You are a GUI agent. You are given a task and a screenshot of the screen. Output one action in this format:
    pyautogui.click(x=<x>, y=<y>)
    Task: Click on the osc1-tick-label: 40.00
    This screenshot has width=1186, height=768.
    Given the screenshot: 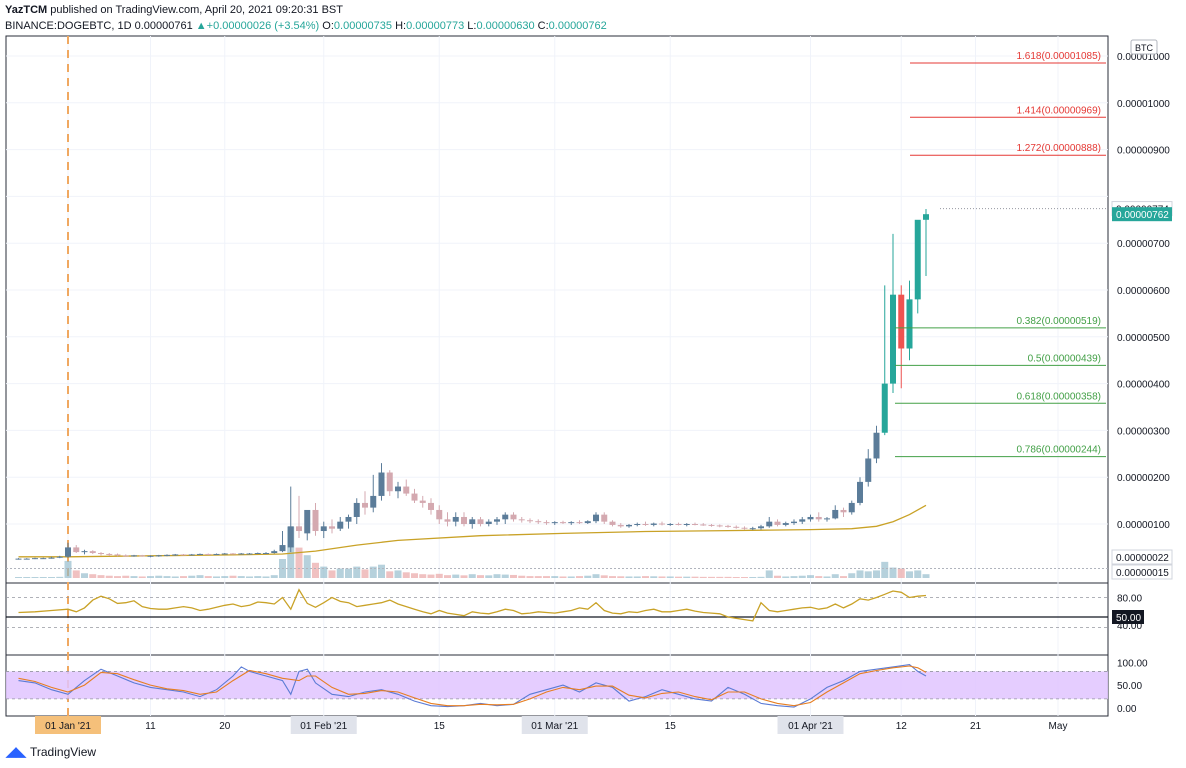 What is the action you would take?
    pyautogui.click(x=1129, y=626)
    